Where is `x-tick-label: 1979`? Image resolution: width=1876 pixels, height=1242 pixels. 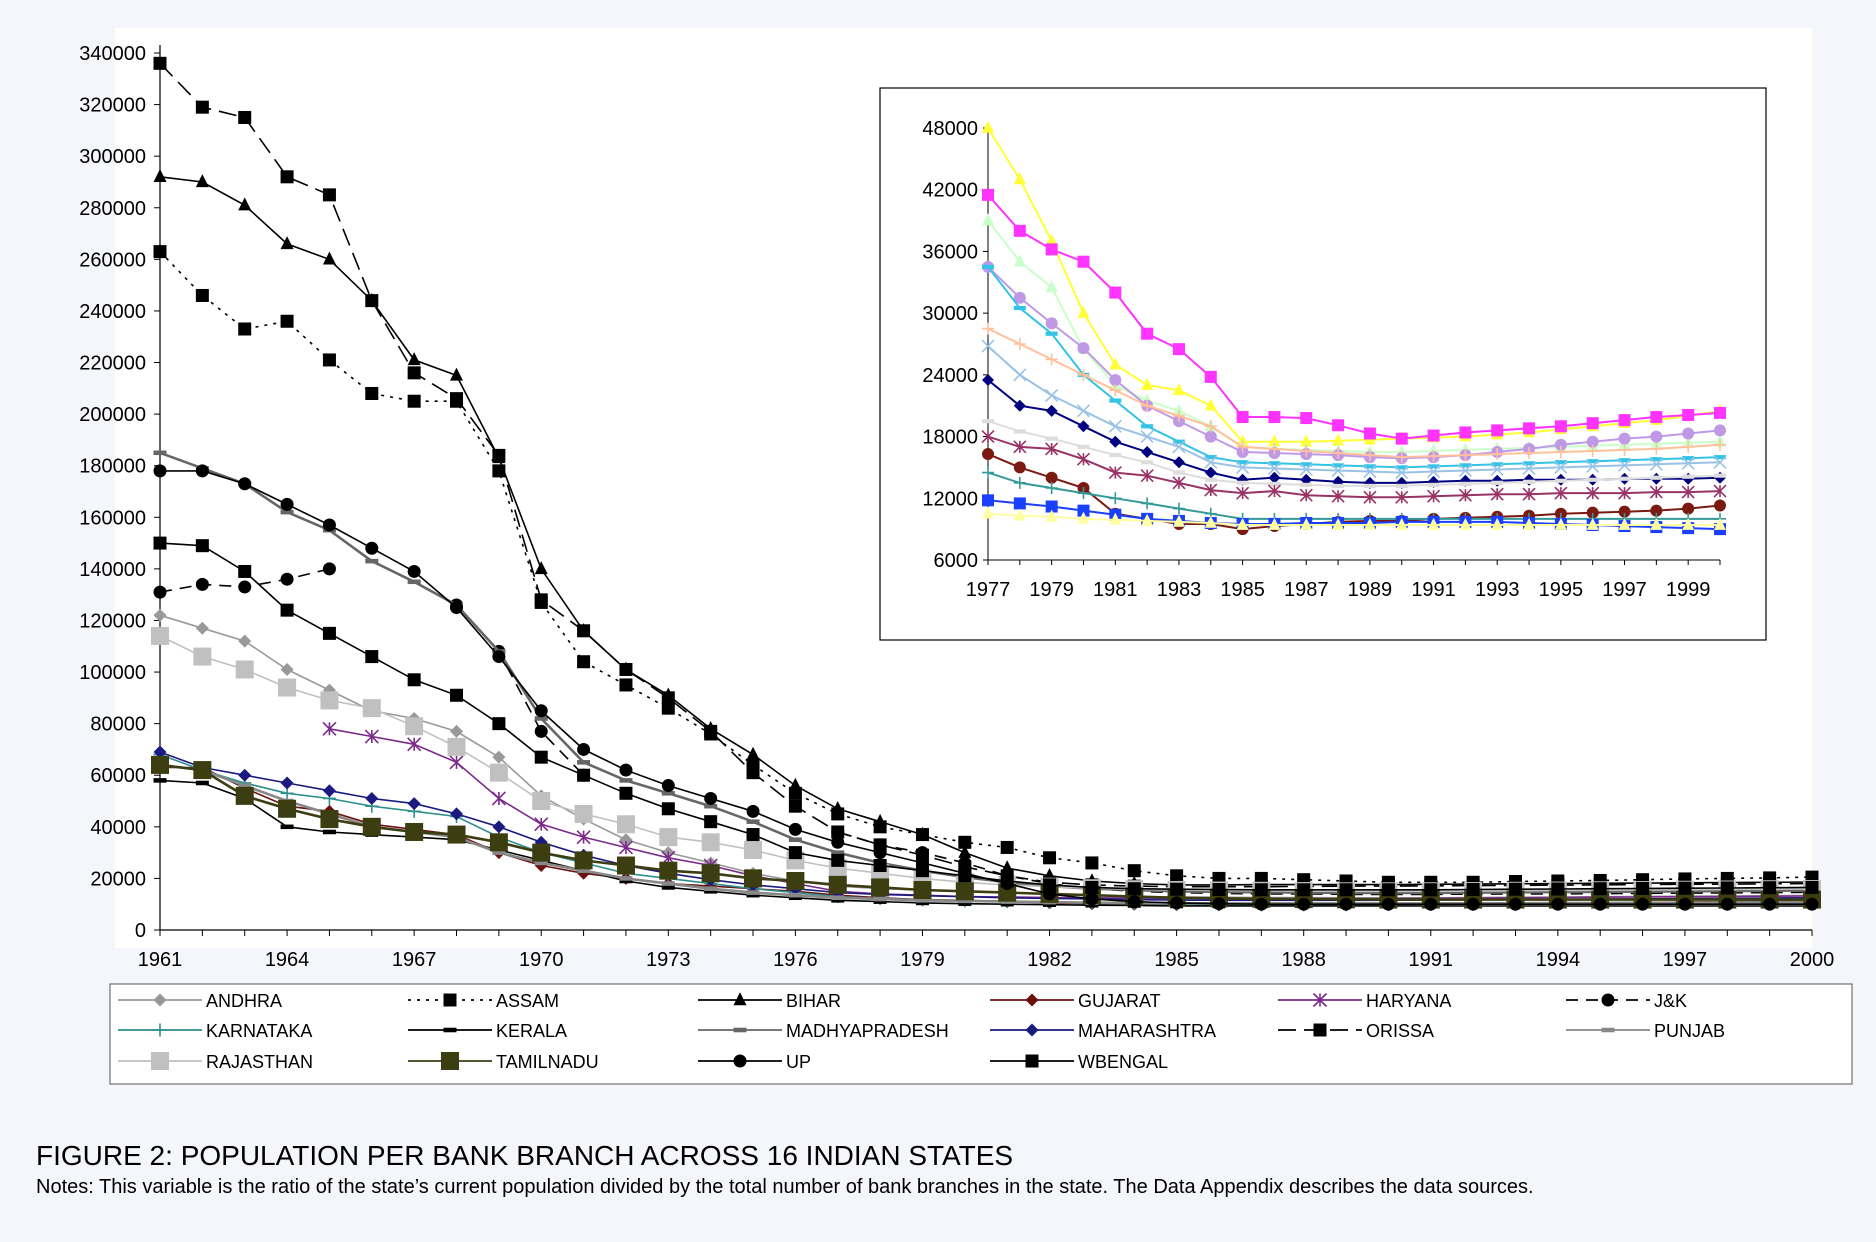
x-tick-label: 1979 is located at coordinates (922, 960).